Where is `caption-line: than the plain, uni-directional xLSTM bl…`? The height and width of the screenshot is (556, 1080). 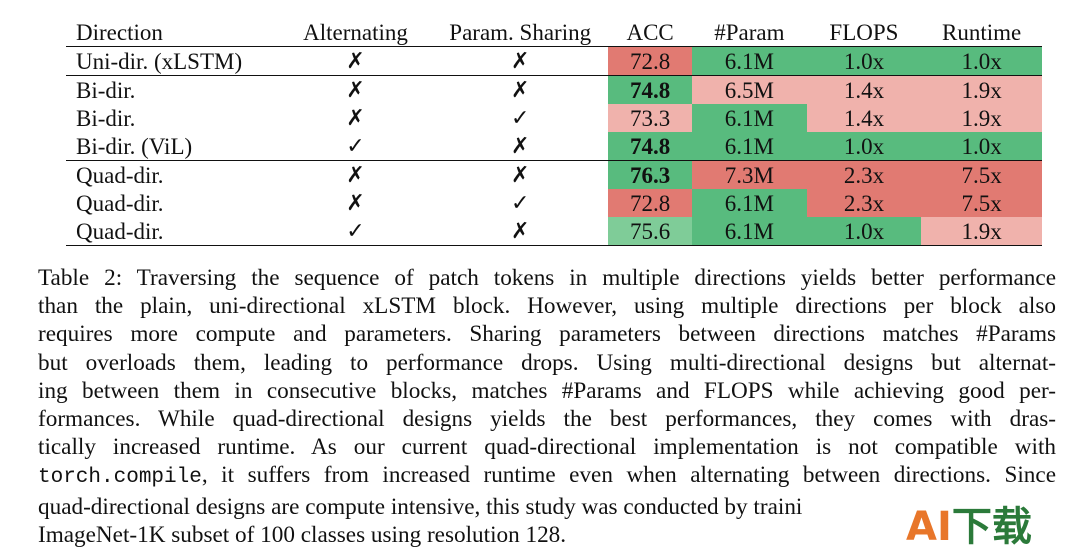
caption-line: than the plain, uni-directional xLSTM bl… is located at coordinates (547, 306).